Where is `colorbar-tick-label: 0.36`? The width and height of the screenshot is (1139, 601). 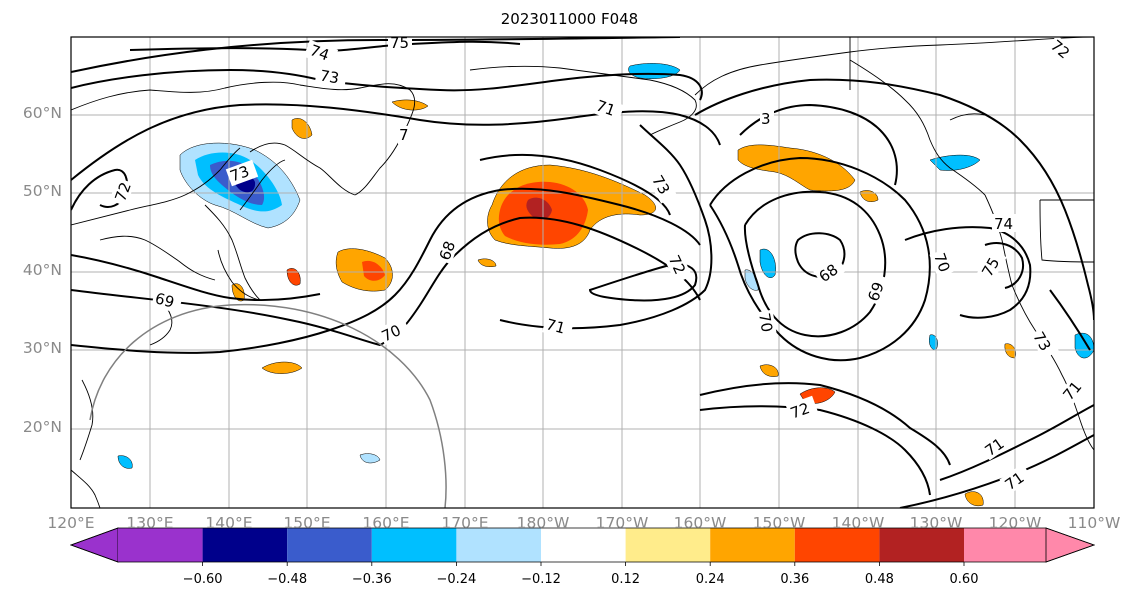
colorbar-tick-label: 0.36 is located at coordinates (795, 579).